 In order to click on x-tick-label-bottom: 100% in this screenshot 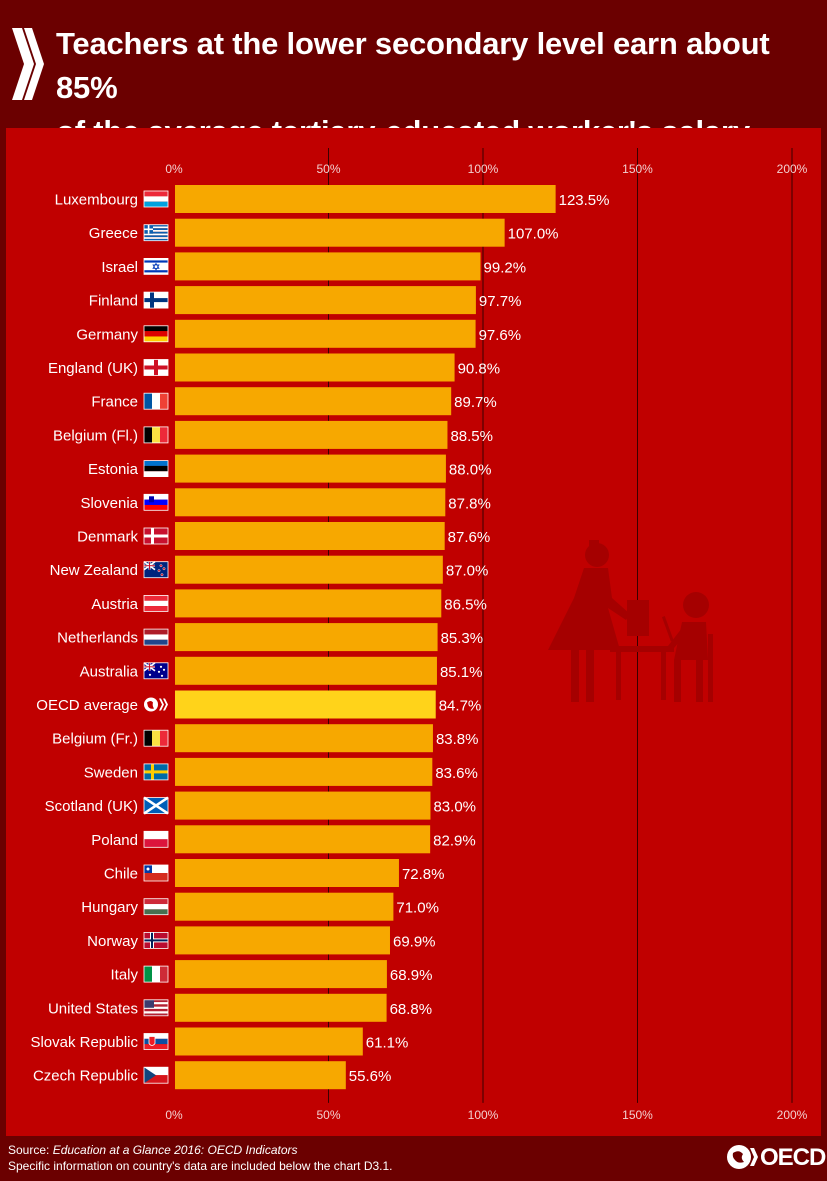, I will do `click(483, 1115)`.